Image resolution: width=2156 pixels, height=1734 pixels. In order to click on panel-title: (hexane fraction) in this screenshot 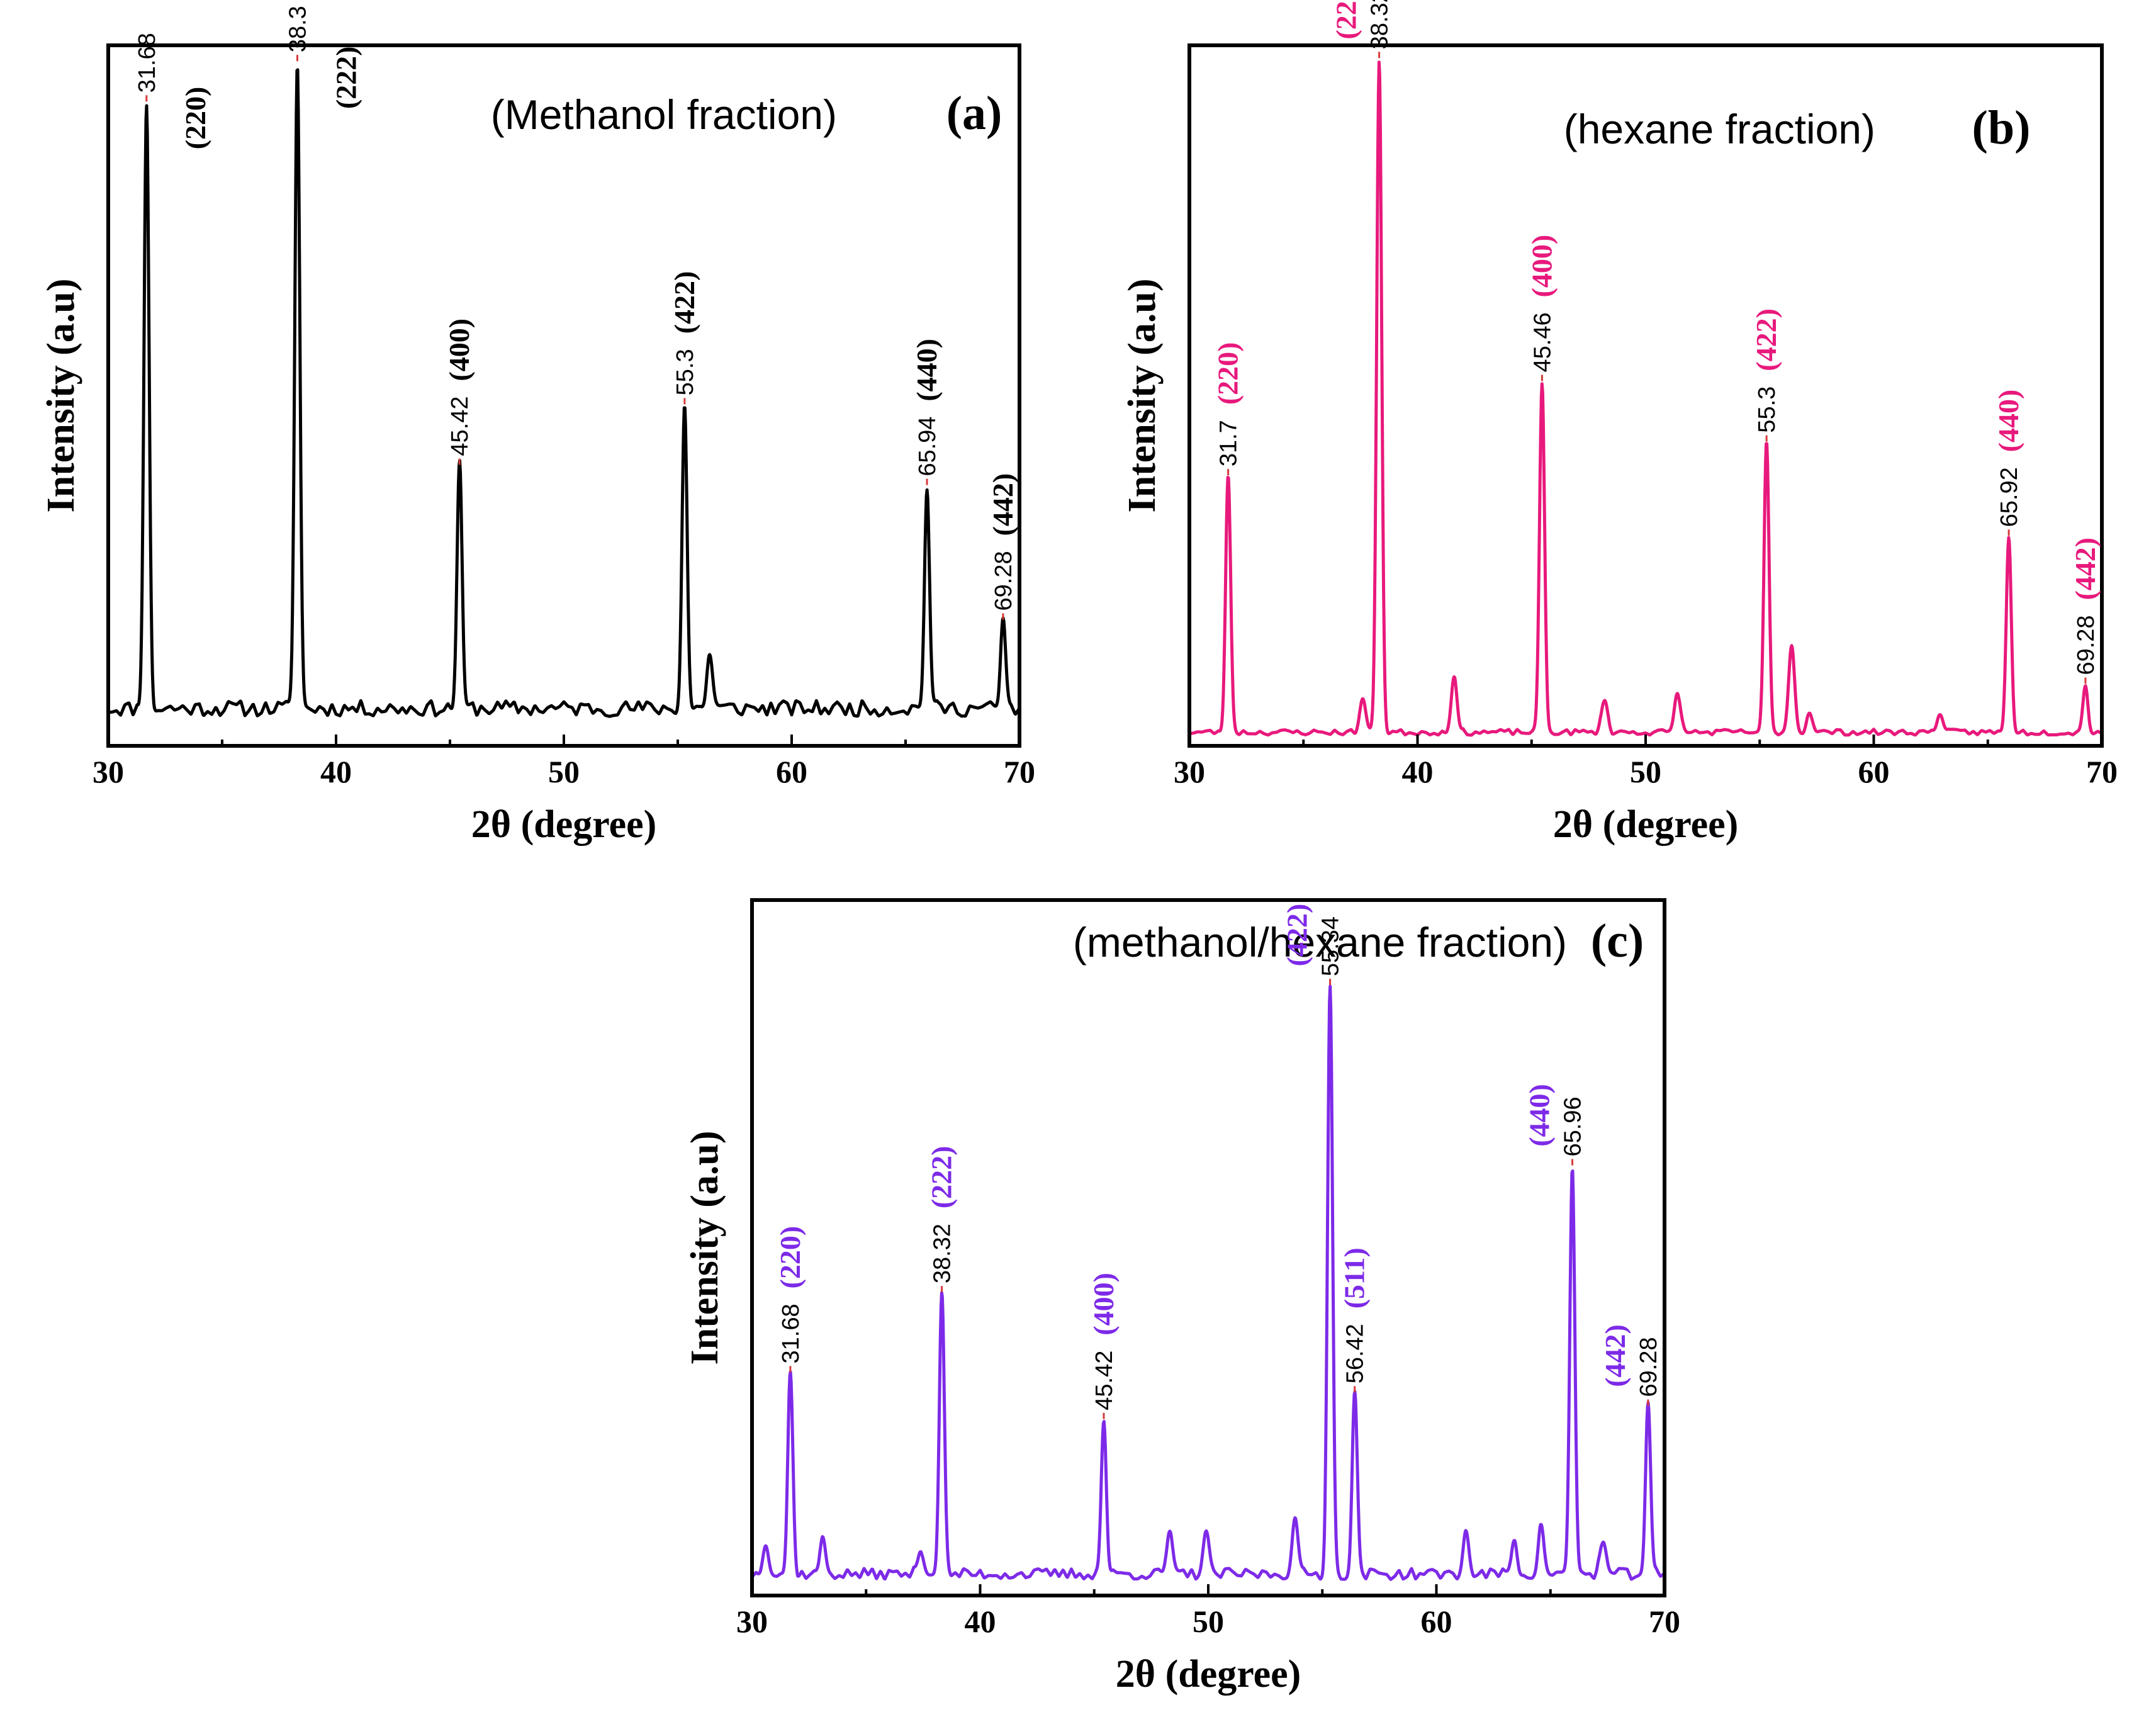, I will do `click(1719, 129)`.